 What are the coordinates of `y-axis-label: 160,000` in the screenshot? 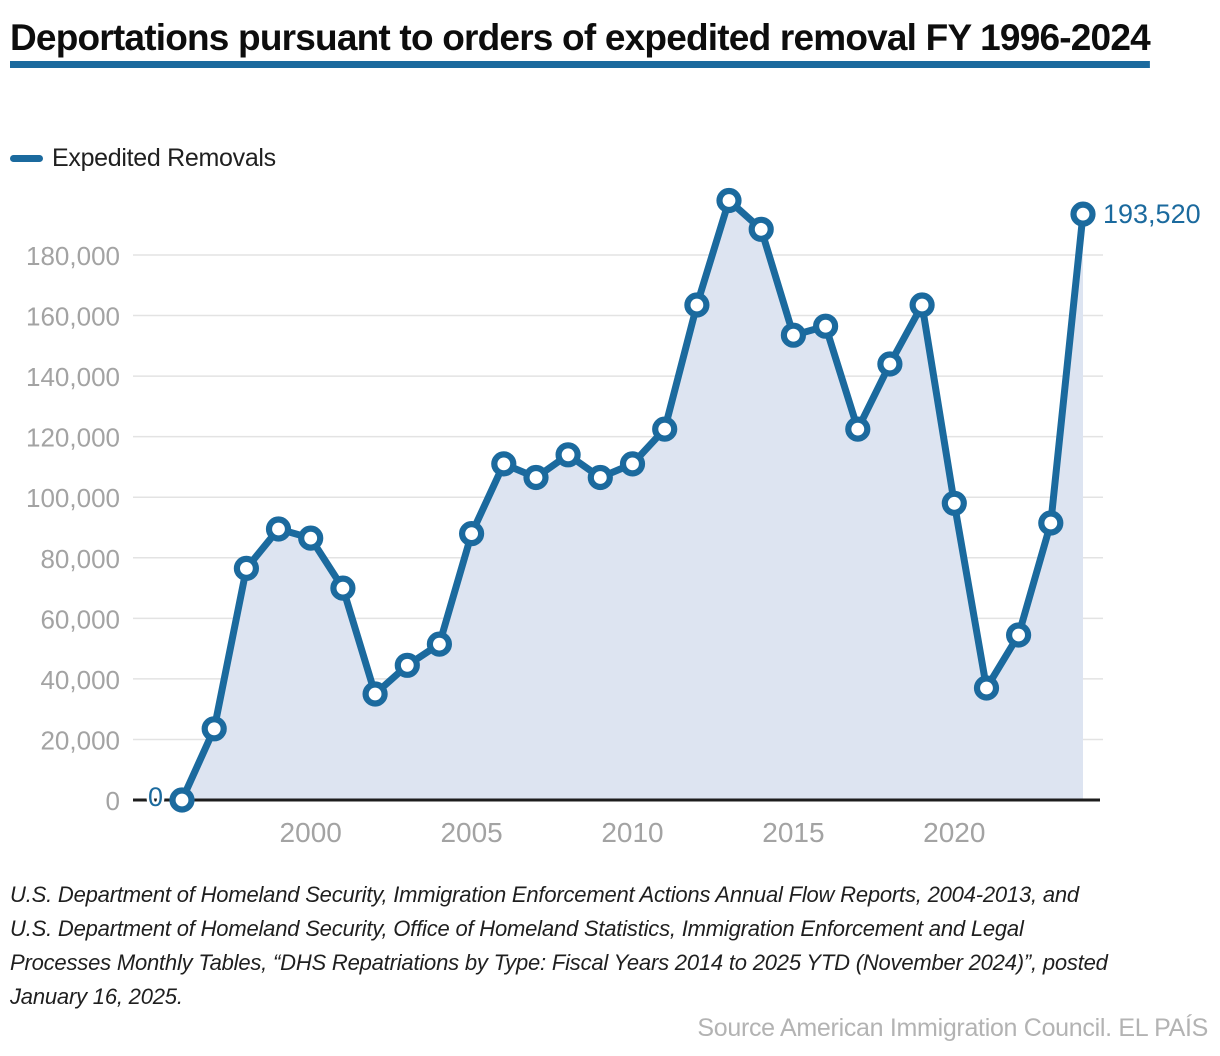 It's located at (73, 317).